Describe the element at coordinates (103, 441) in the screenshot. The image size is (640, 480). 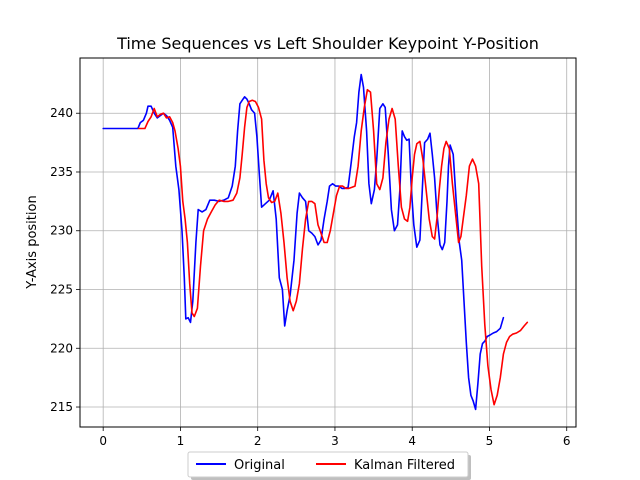
I see `x-tick-label: 0` at that location.